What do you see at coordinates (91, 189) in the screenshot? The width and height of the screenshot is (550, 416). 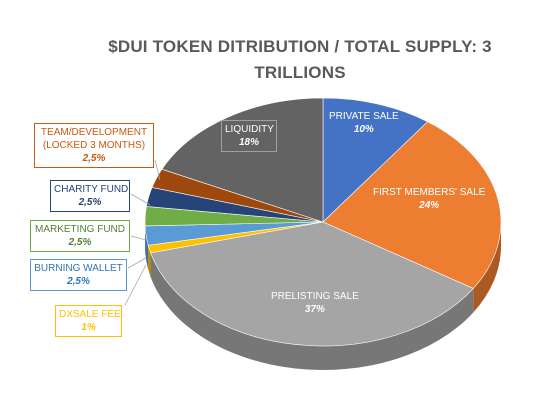 I see `label-charity-fund-name: CHARITY FUND` at bounding box center [91, 189].